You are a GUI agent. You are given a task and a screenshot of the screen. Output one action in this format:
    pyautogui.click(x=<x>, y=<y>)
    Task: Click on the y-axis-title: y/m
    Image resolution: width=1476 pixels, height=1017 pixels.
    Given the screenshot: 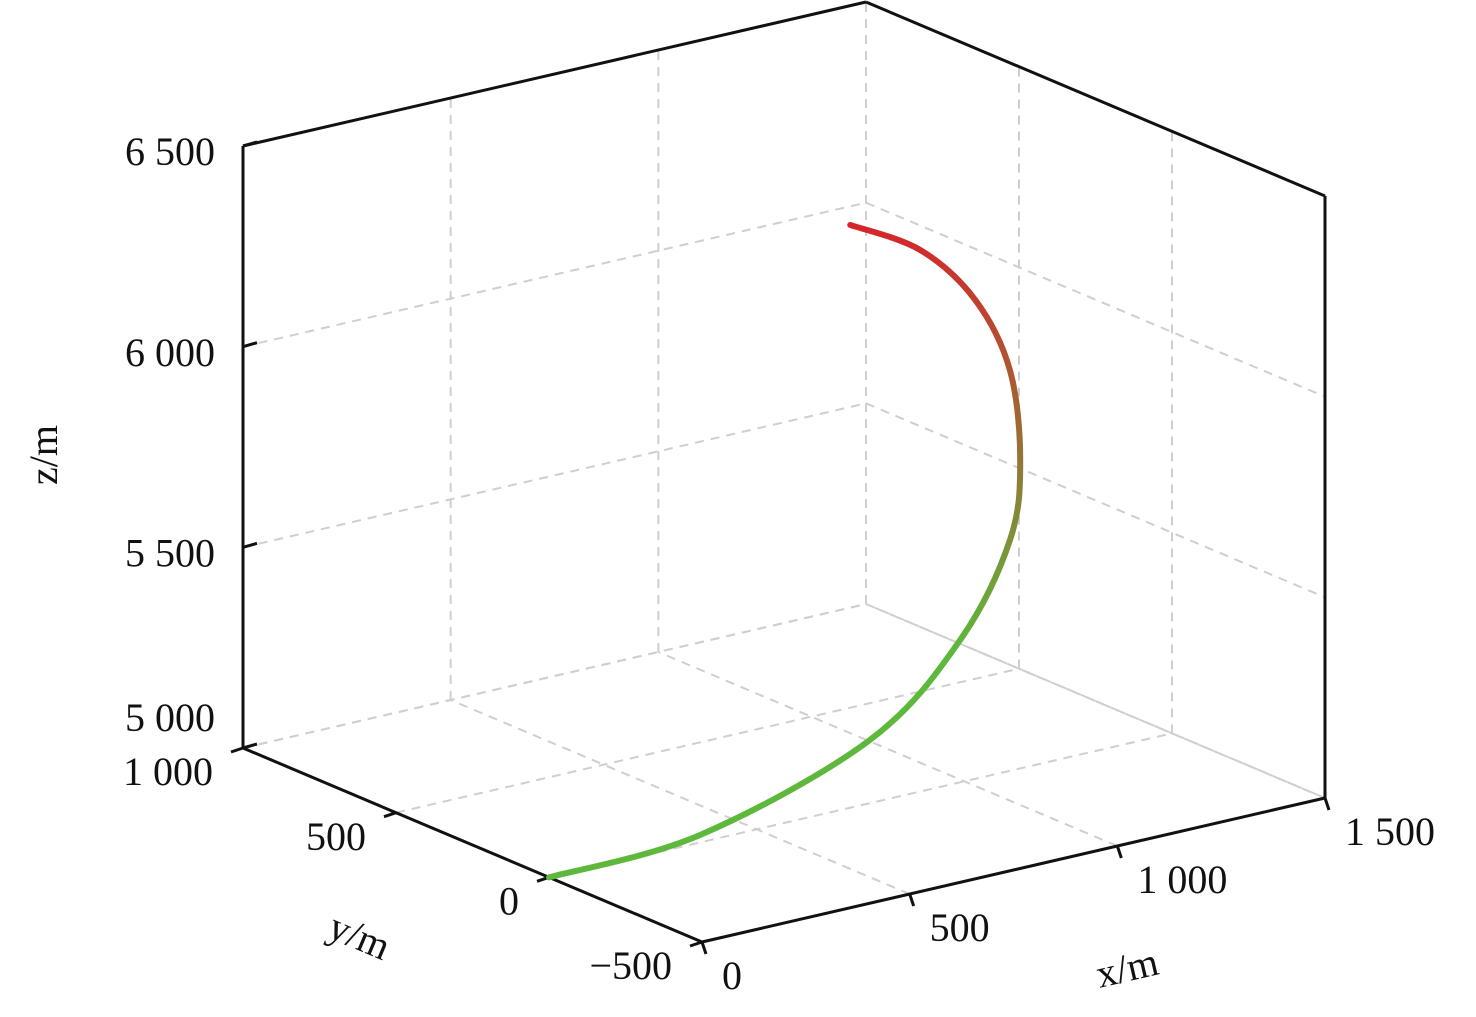 What is the action you would take?
    pyautogui.click(x=359, y=936)
    